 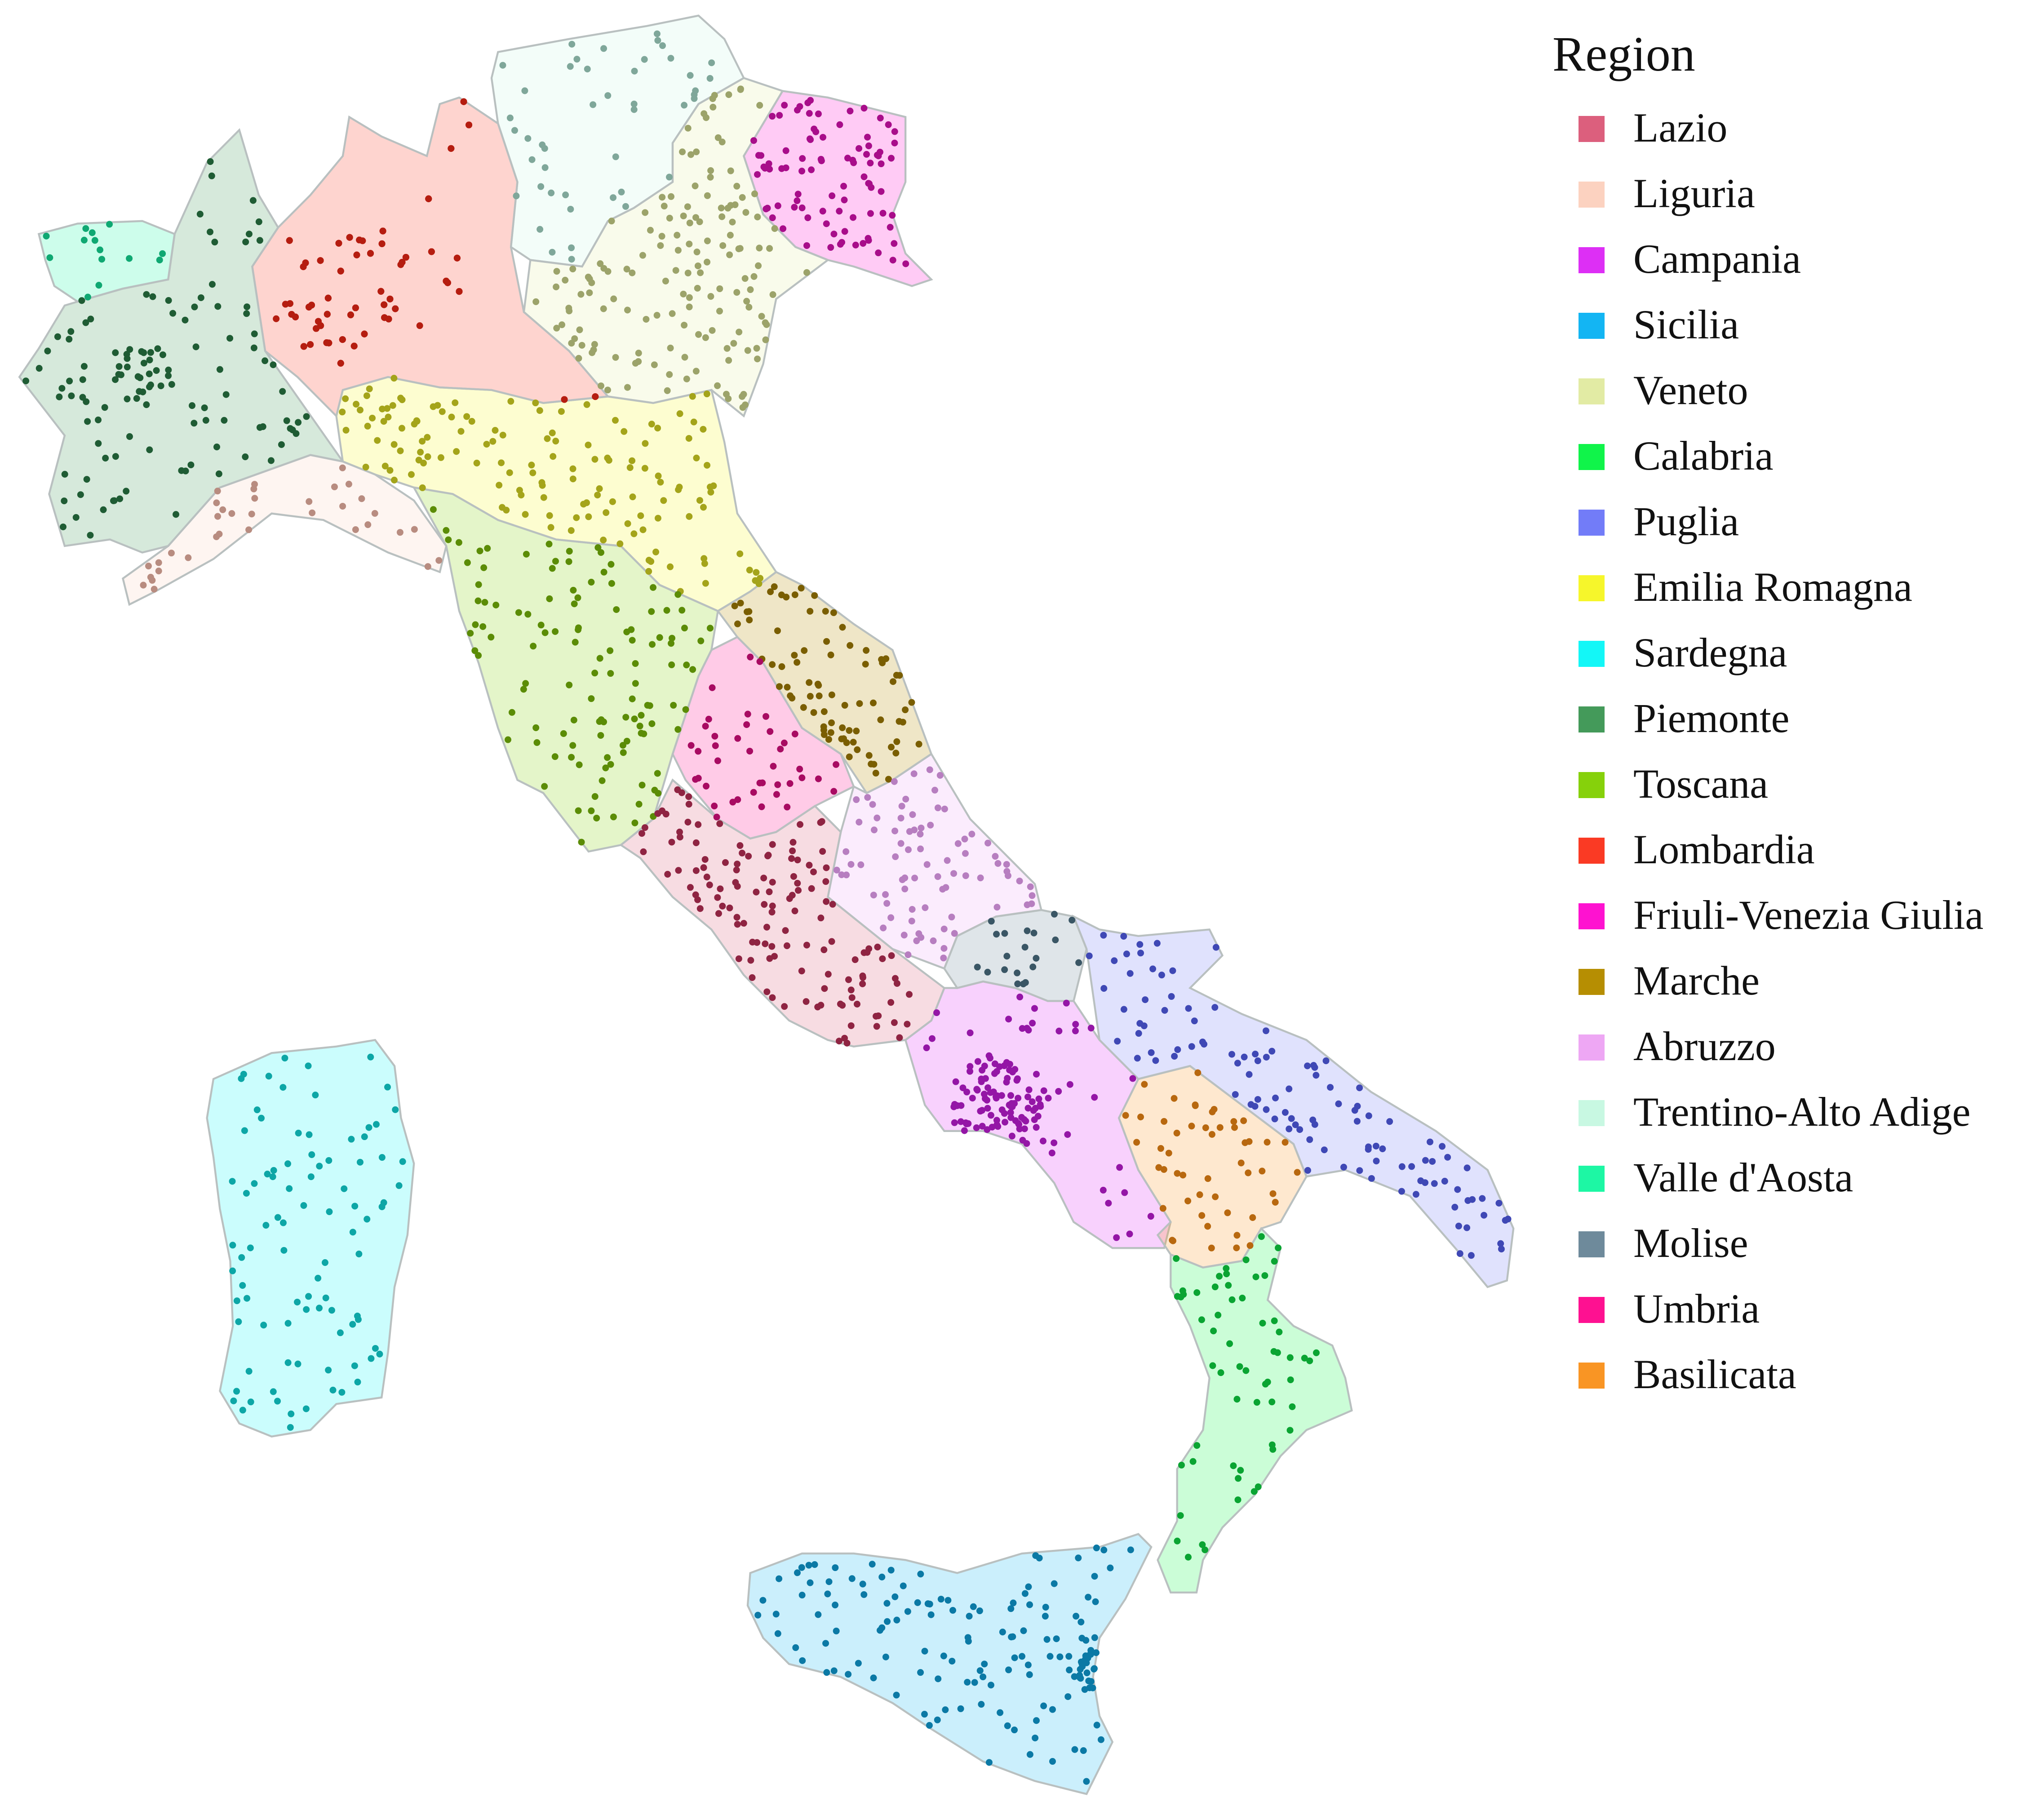 What do you see at coordinates (785, 167) in the screenshot?
I see `location-point-friuli` at bounding box center [785, 167].